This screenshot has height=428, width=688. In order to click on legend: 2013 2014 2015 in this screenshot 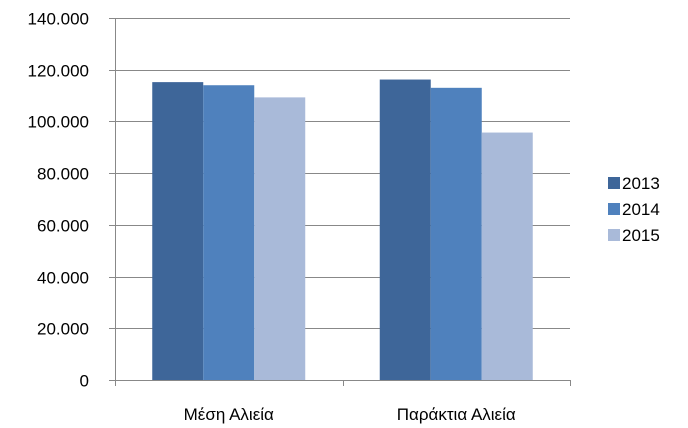, I will do `click(634, 209)`.